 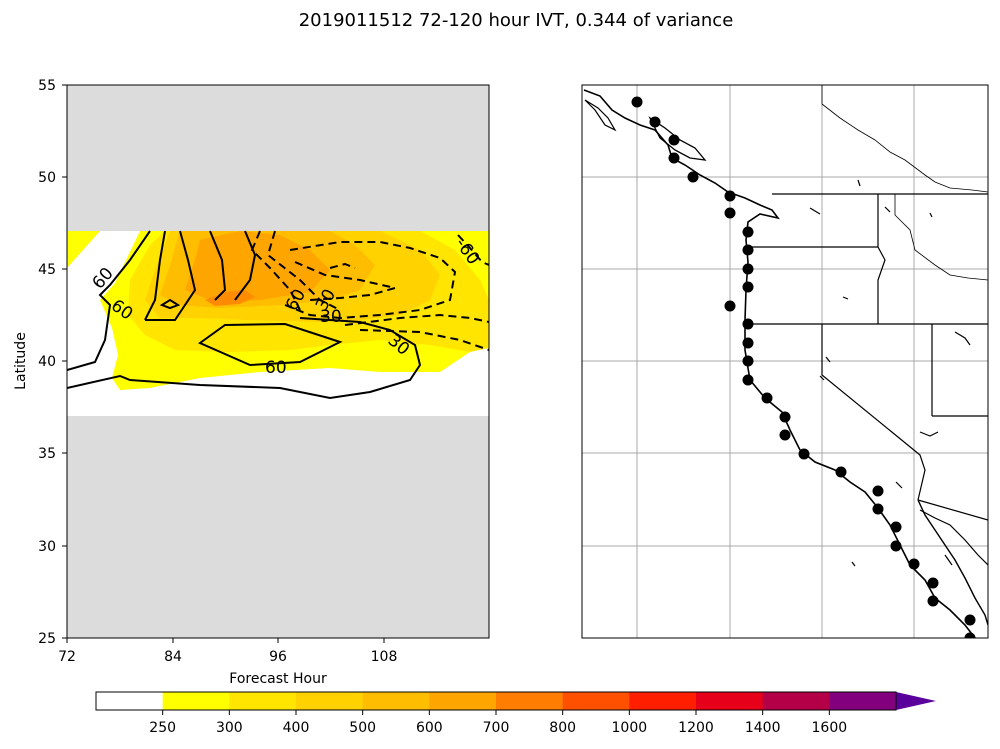 I want to click on ivt-filled-contours, so click(x=278, y=310).